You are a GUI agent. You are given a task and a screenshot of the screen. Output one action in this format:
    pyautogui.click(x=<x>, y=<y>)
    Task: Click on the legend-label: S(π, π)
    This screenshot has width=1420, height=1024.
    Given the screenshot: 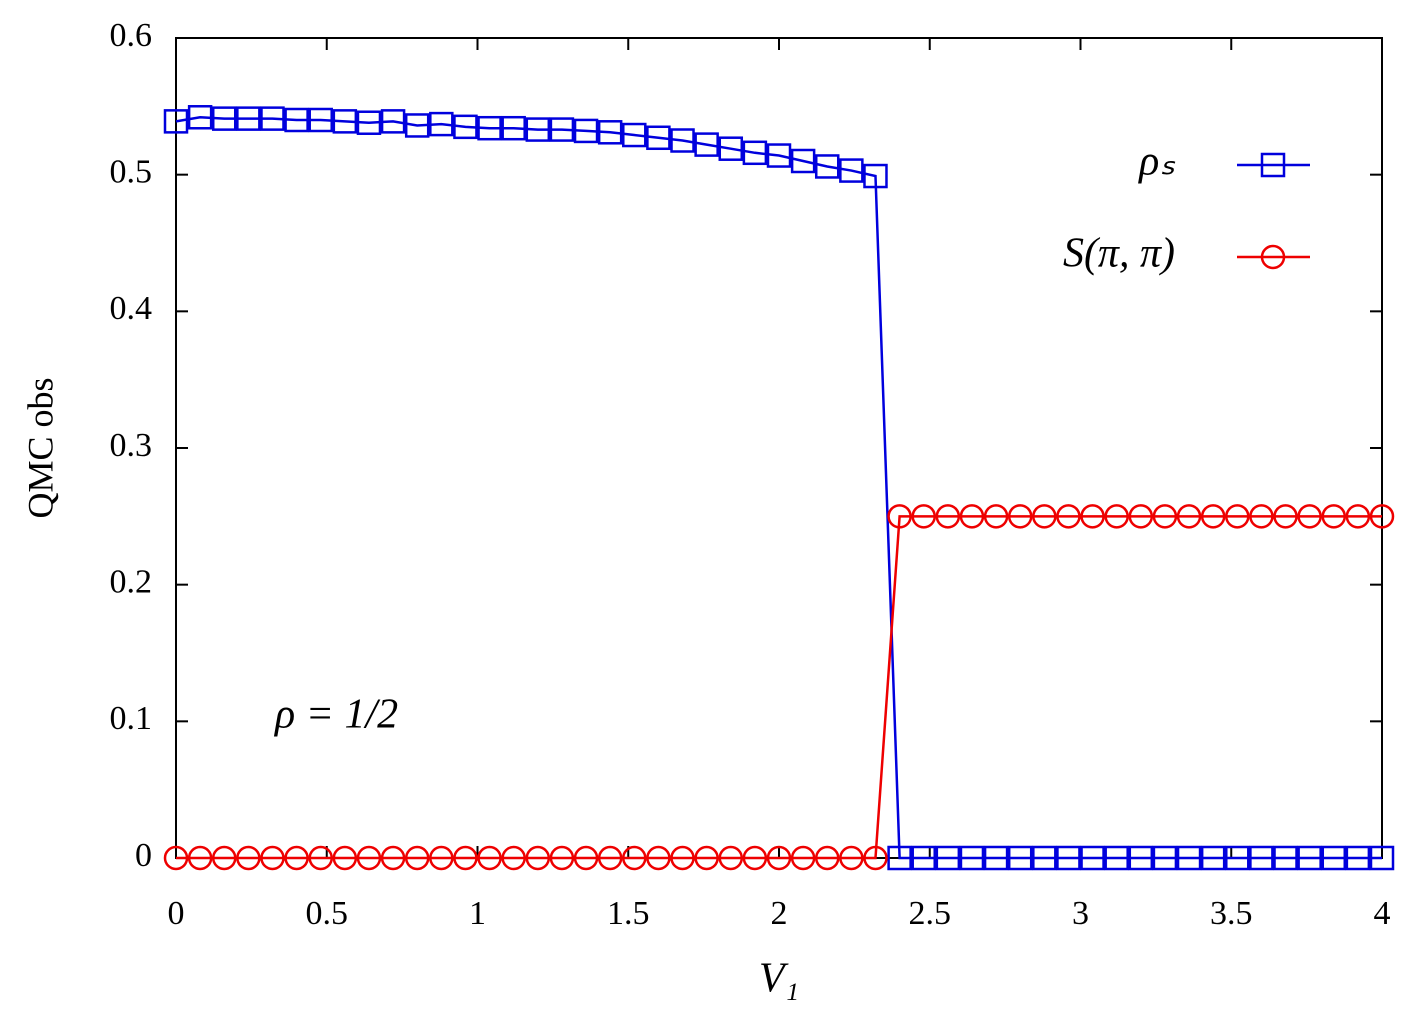 What is the action you would take?
    pyautogui.click(x=1119, y=254)
    